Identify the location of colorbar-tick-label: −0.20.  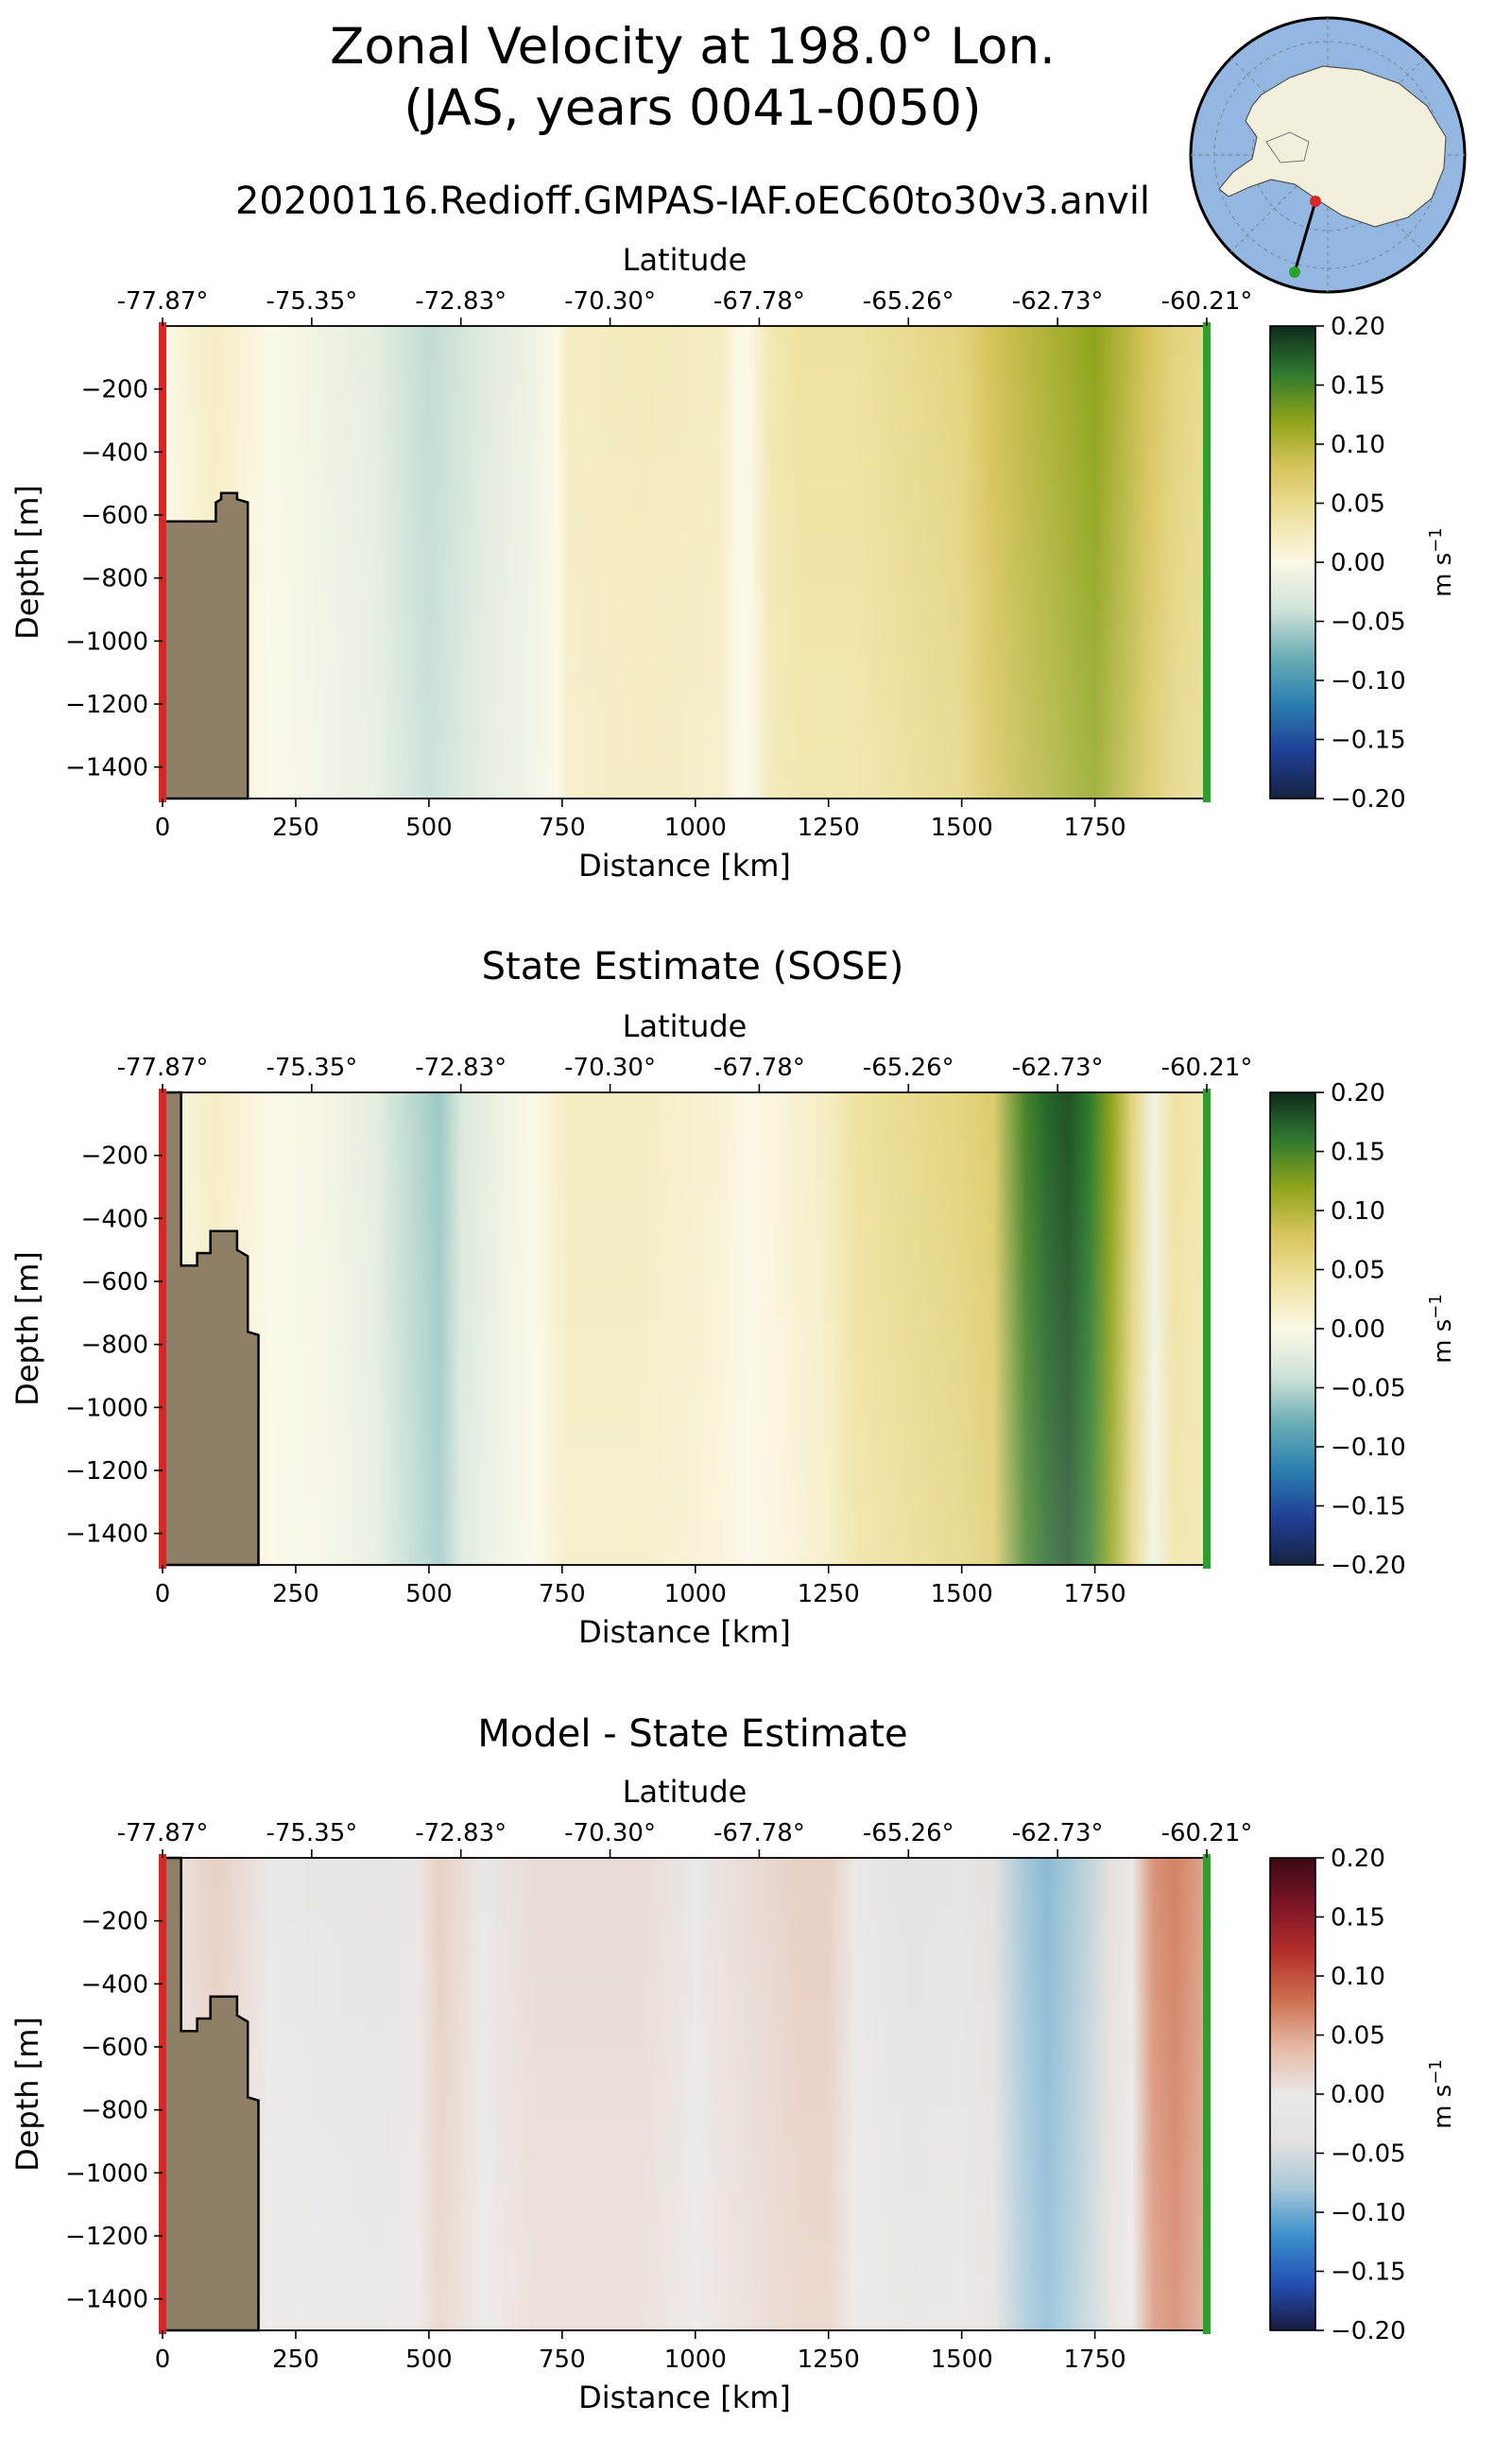
(1368, 2331).